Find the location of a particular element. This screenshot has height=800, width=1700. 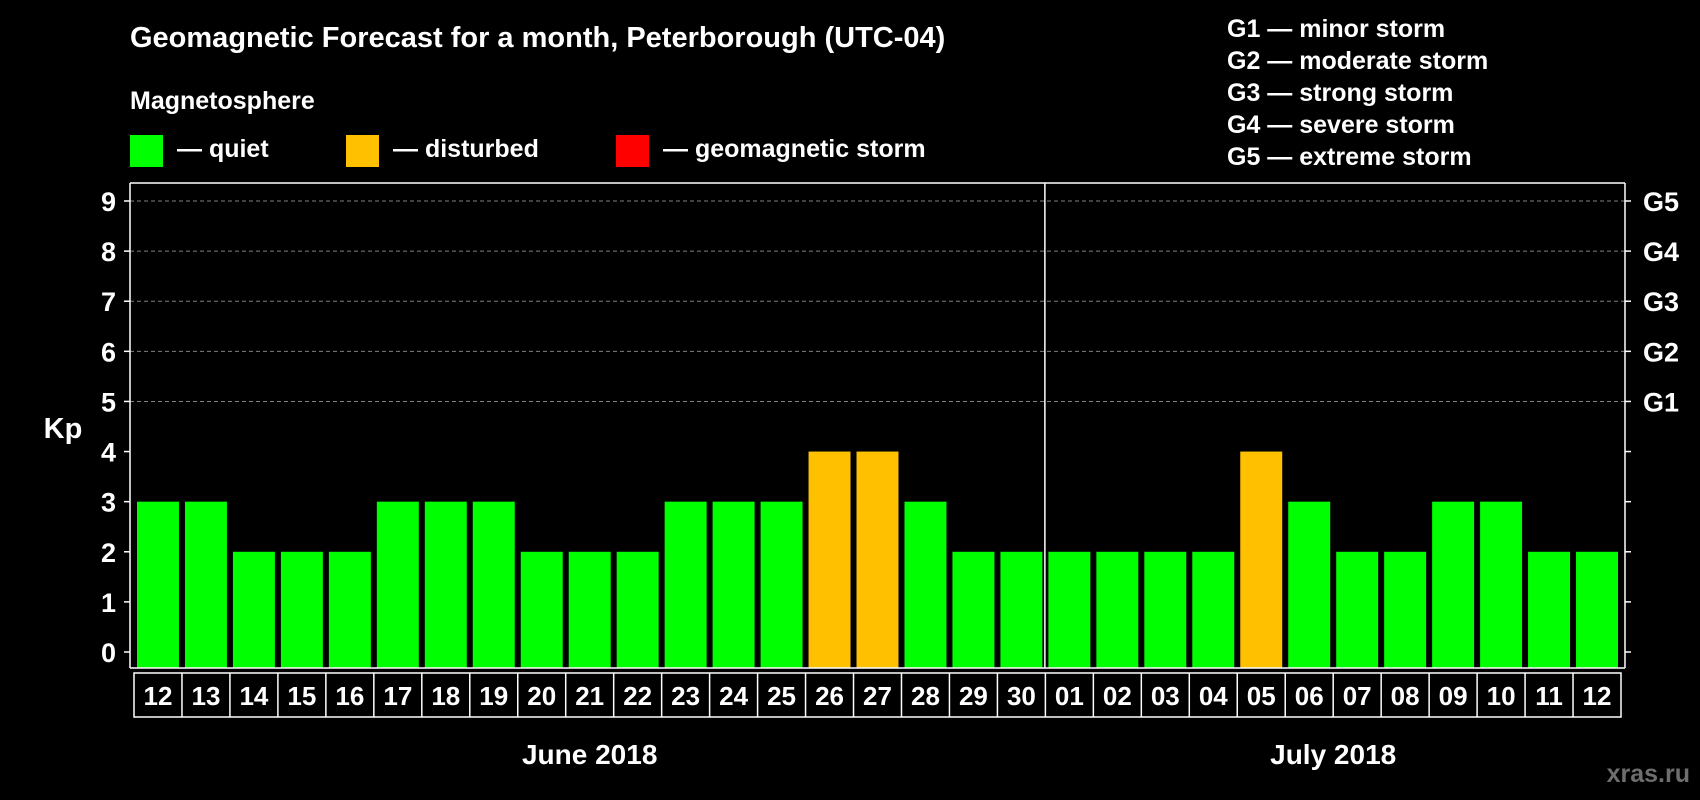

day-label: 18 is located at coordinates (445, 696).